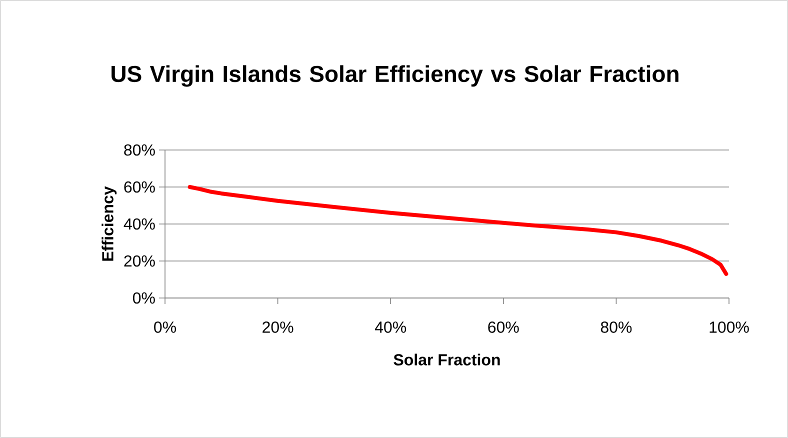  Describe the element at coordinates (139, 261) in the screenshot. I see `y-tick-label: 20%` at that location.